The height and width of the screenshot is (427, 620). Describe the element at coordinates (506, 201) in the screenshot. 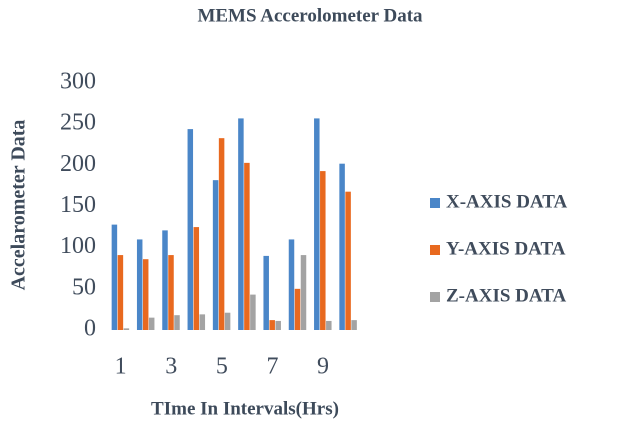

I see `legend-label: X-AXIS DATA` at that location.